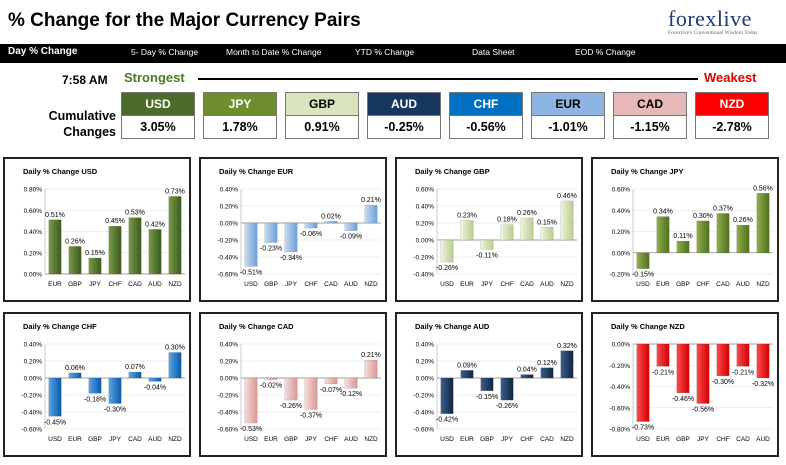  I want to click on y-tick-label: -0.60%, so click(227, 430).